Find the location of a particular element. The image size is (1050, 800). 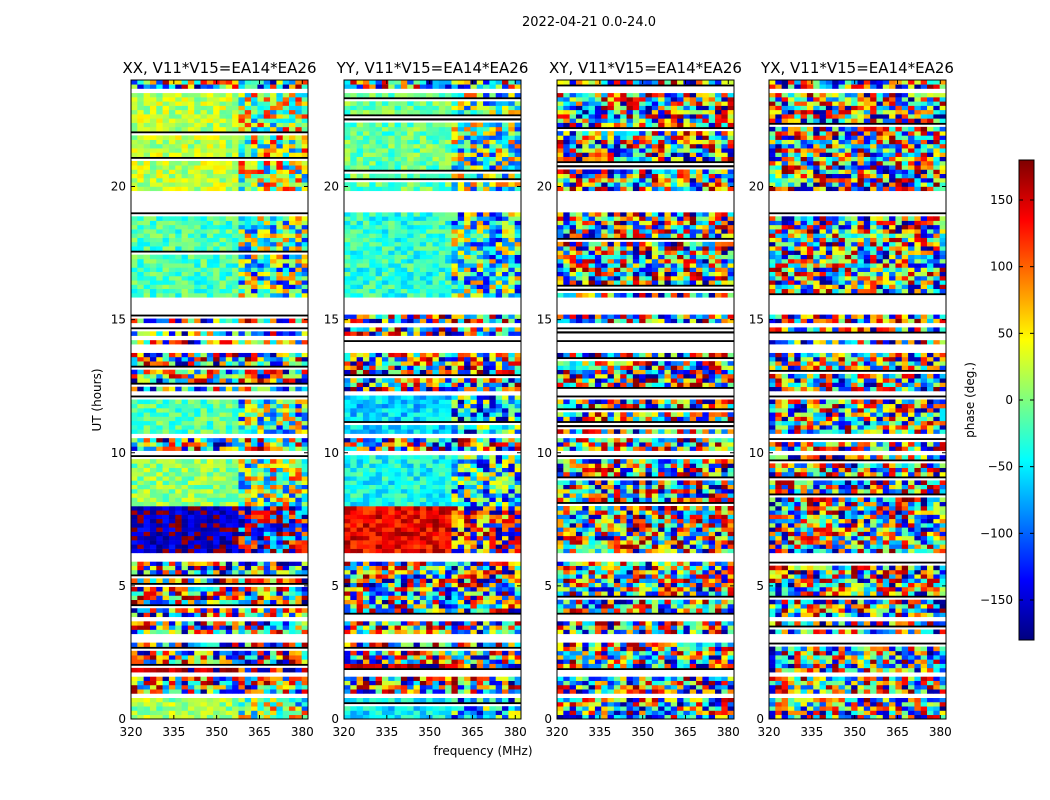

x-tick-label: 335 is located at coordinates (173, 732).